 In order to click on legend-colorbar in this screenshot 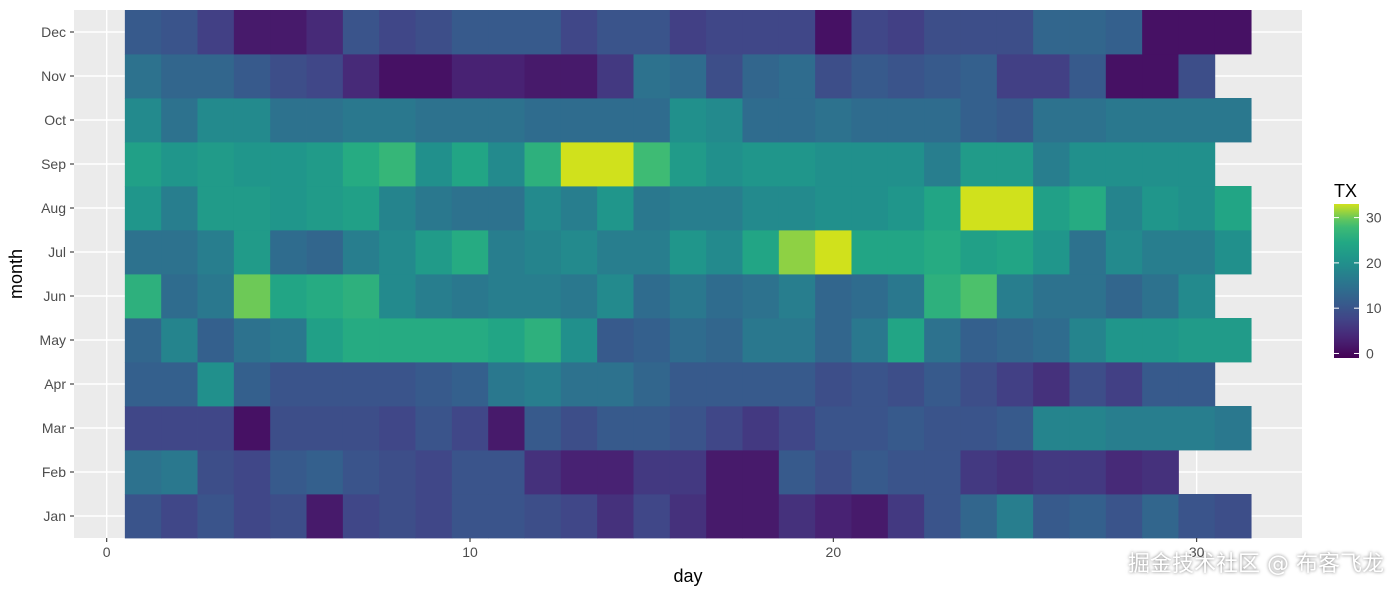, I will do `click(1346, 281)`.